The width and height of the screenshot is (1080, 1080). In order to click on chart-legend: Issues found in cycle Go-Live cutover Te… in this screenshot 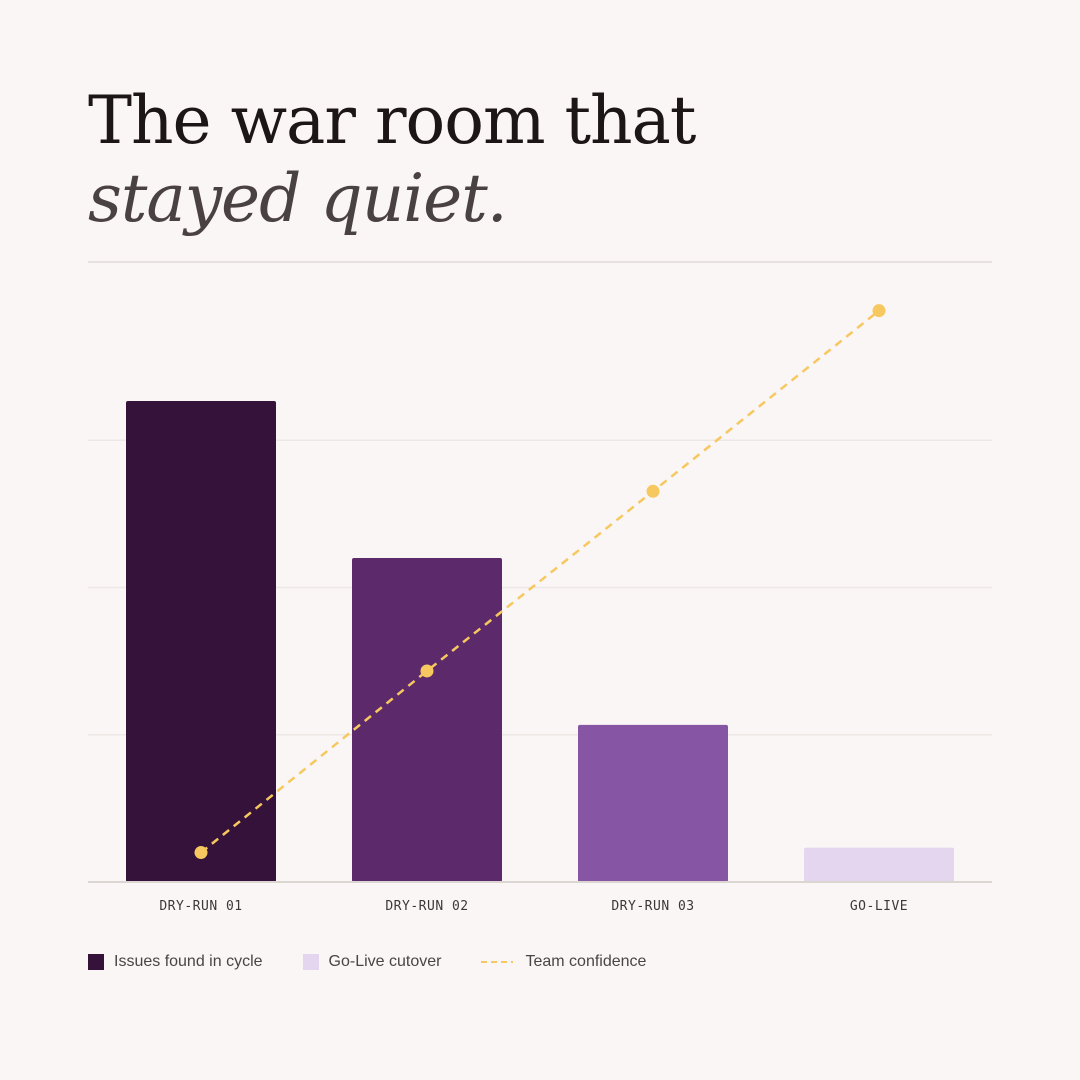, I will do `click(387, 962)`.